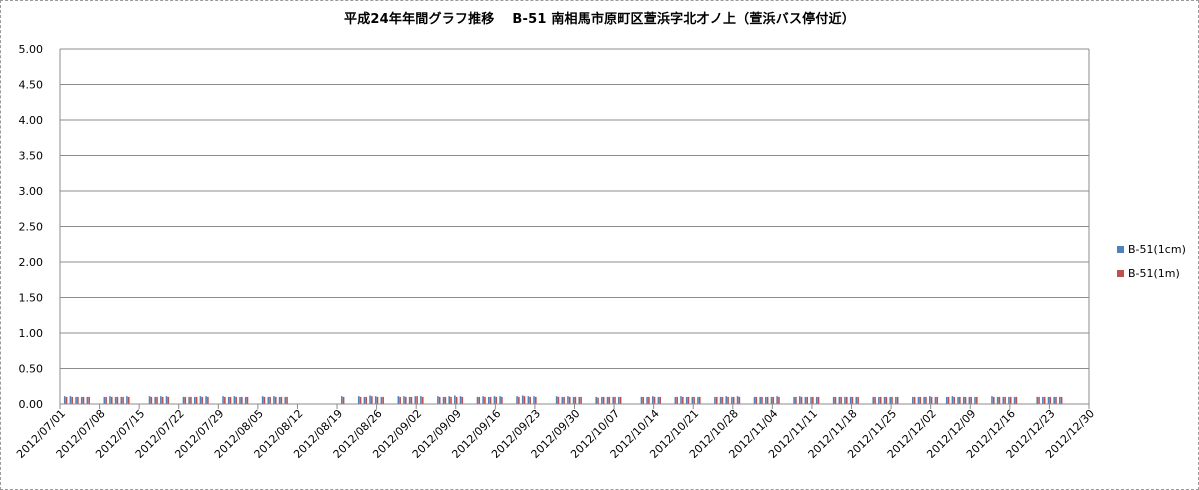  Describe the element at coordinates (31, 298) in the screenshot. I see `y-tick-label: 1.50` at that location.